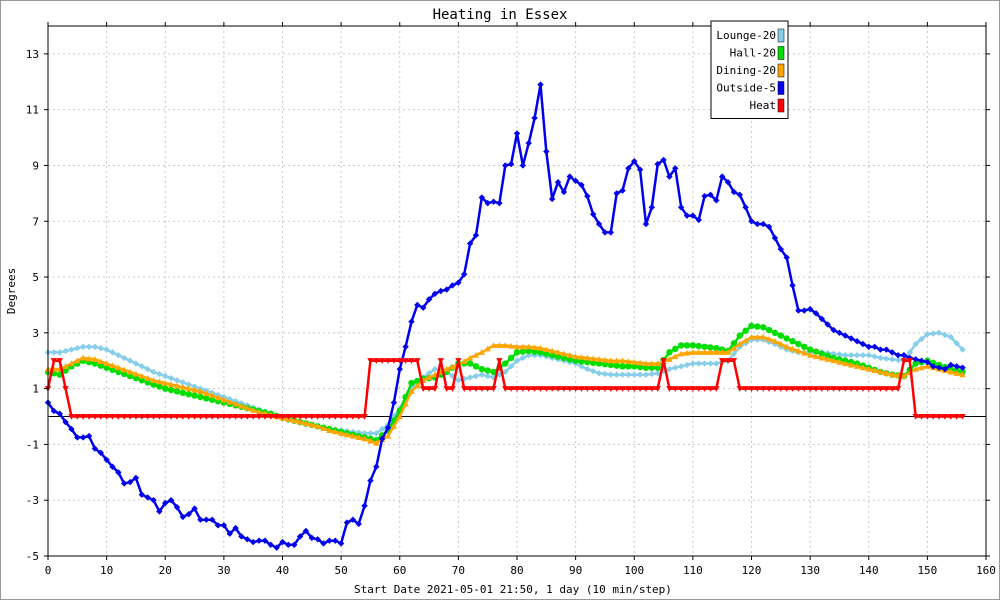  What do you see at coordinates (165, 570) in the screenshot?
I see `x-tick-label: 20` at bounding box center [165, 570].